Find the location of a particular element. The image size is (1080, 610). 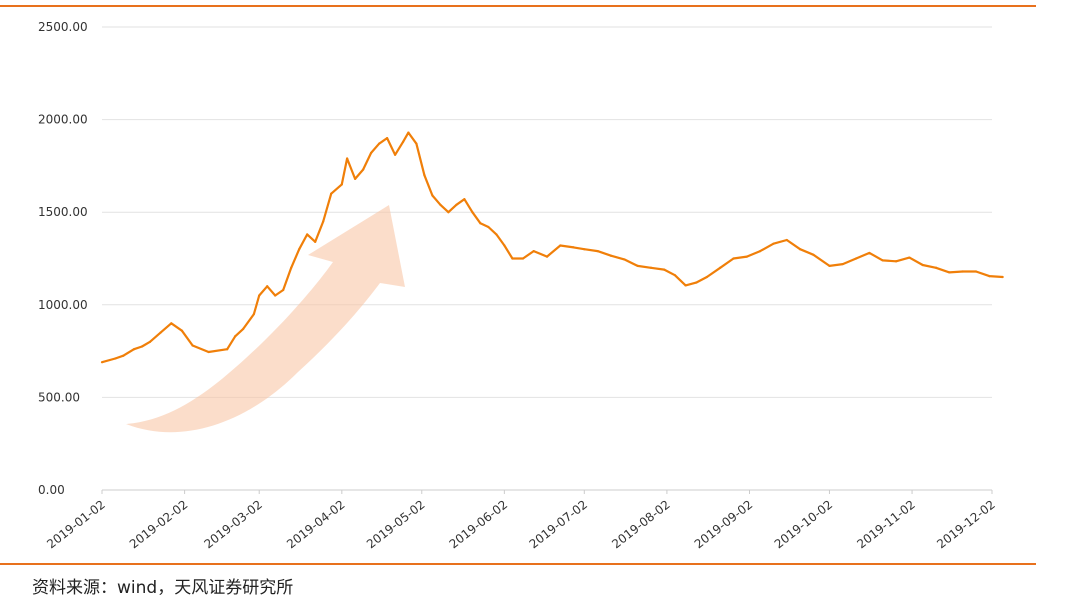

y-tick-label: 500.00 is located at coordinates (59, 397).